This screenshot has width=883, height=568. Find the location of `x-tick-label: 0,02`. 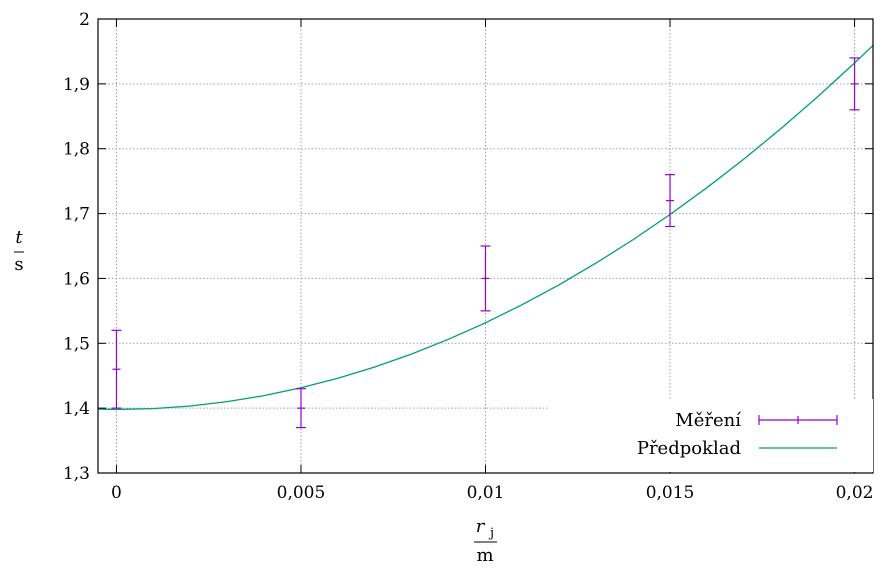

x-tick-label: 0,02 is located at coordinates (855, 493).